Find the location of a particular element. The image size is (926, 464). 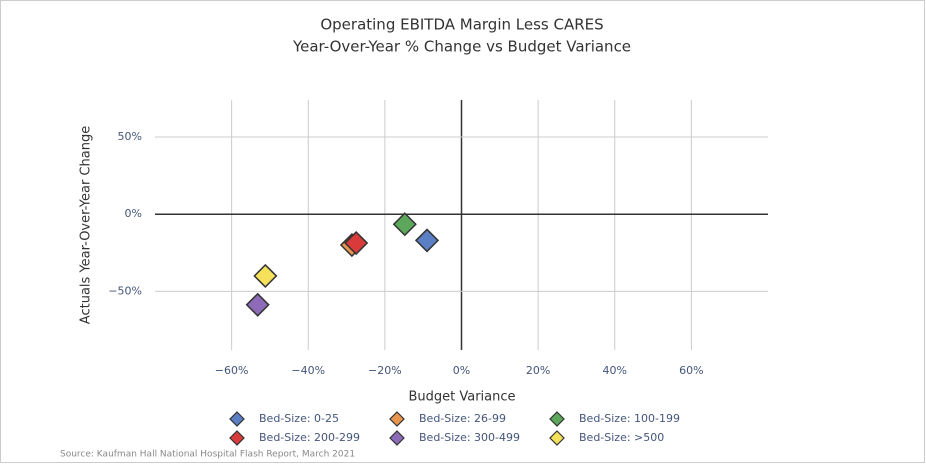

y-tick-label: 0% is located at coordinates (133, 213).